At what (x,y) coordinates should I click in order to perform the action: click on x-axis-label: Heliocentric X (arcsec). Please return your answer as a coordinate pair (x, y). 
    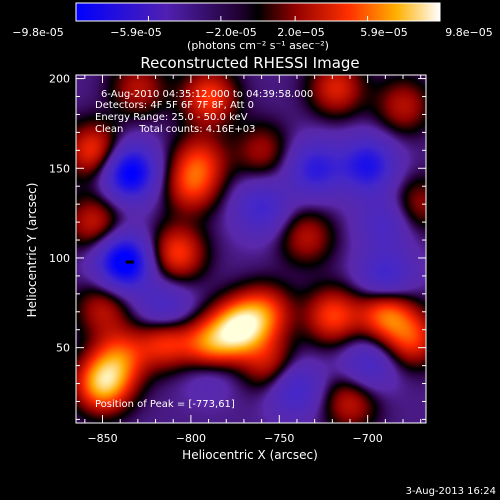
    Looking at the image, I should click on (250, 455).